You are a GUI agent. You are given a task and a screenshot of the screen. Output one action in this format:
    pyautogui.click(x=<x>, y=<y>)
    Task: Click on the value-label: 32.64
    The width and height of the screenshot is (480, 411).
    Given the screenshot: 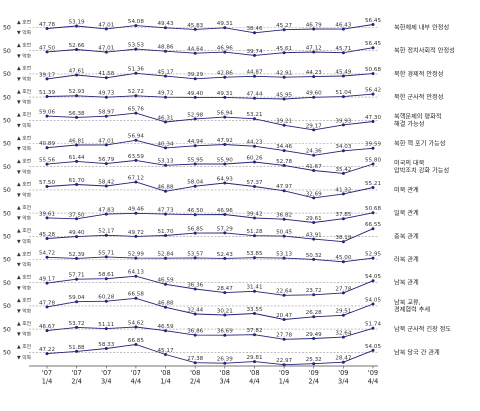 What is the action you would take?
    pyautogui.click(x=343, y=334)
    